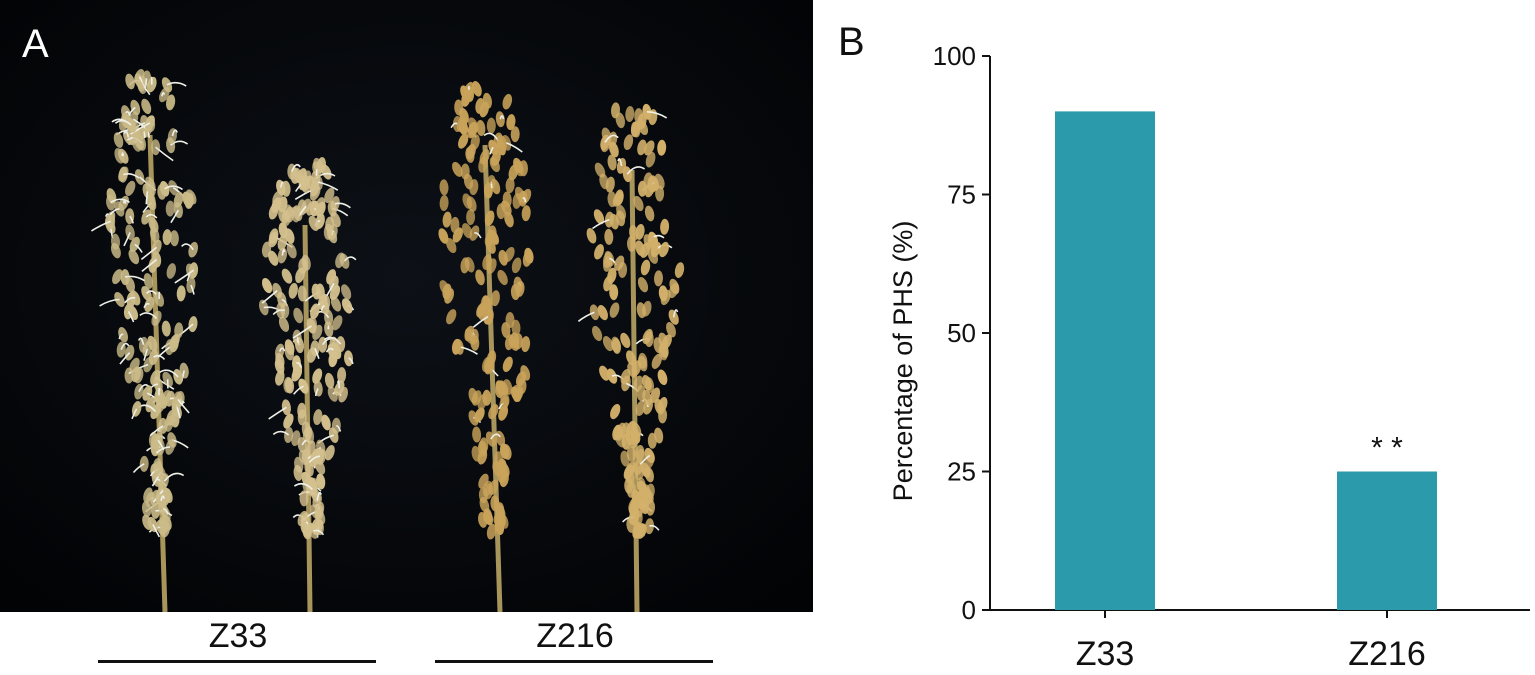 Image resolution: width=1535 pixels, height=675 pixels. I want to click on y-tick-label: 25, so click(961, 472).